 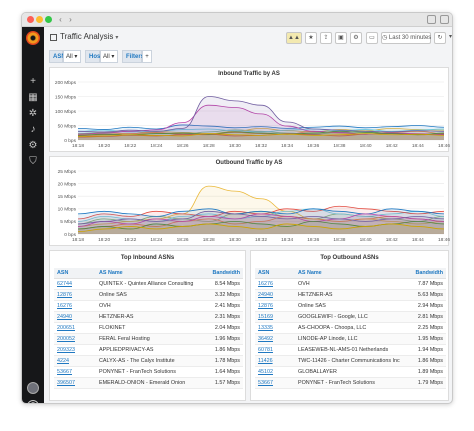 I want to click on asn-link: 396507, so click(x=66, y=383).